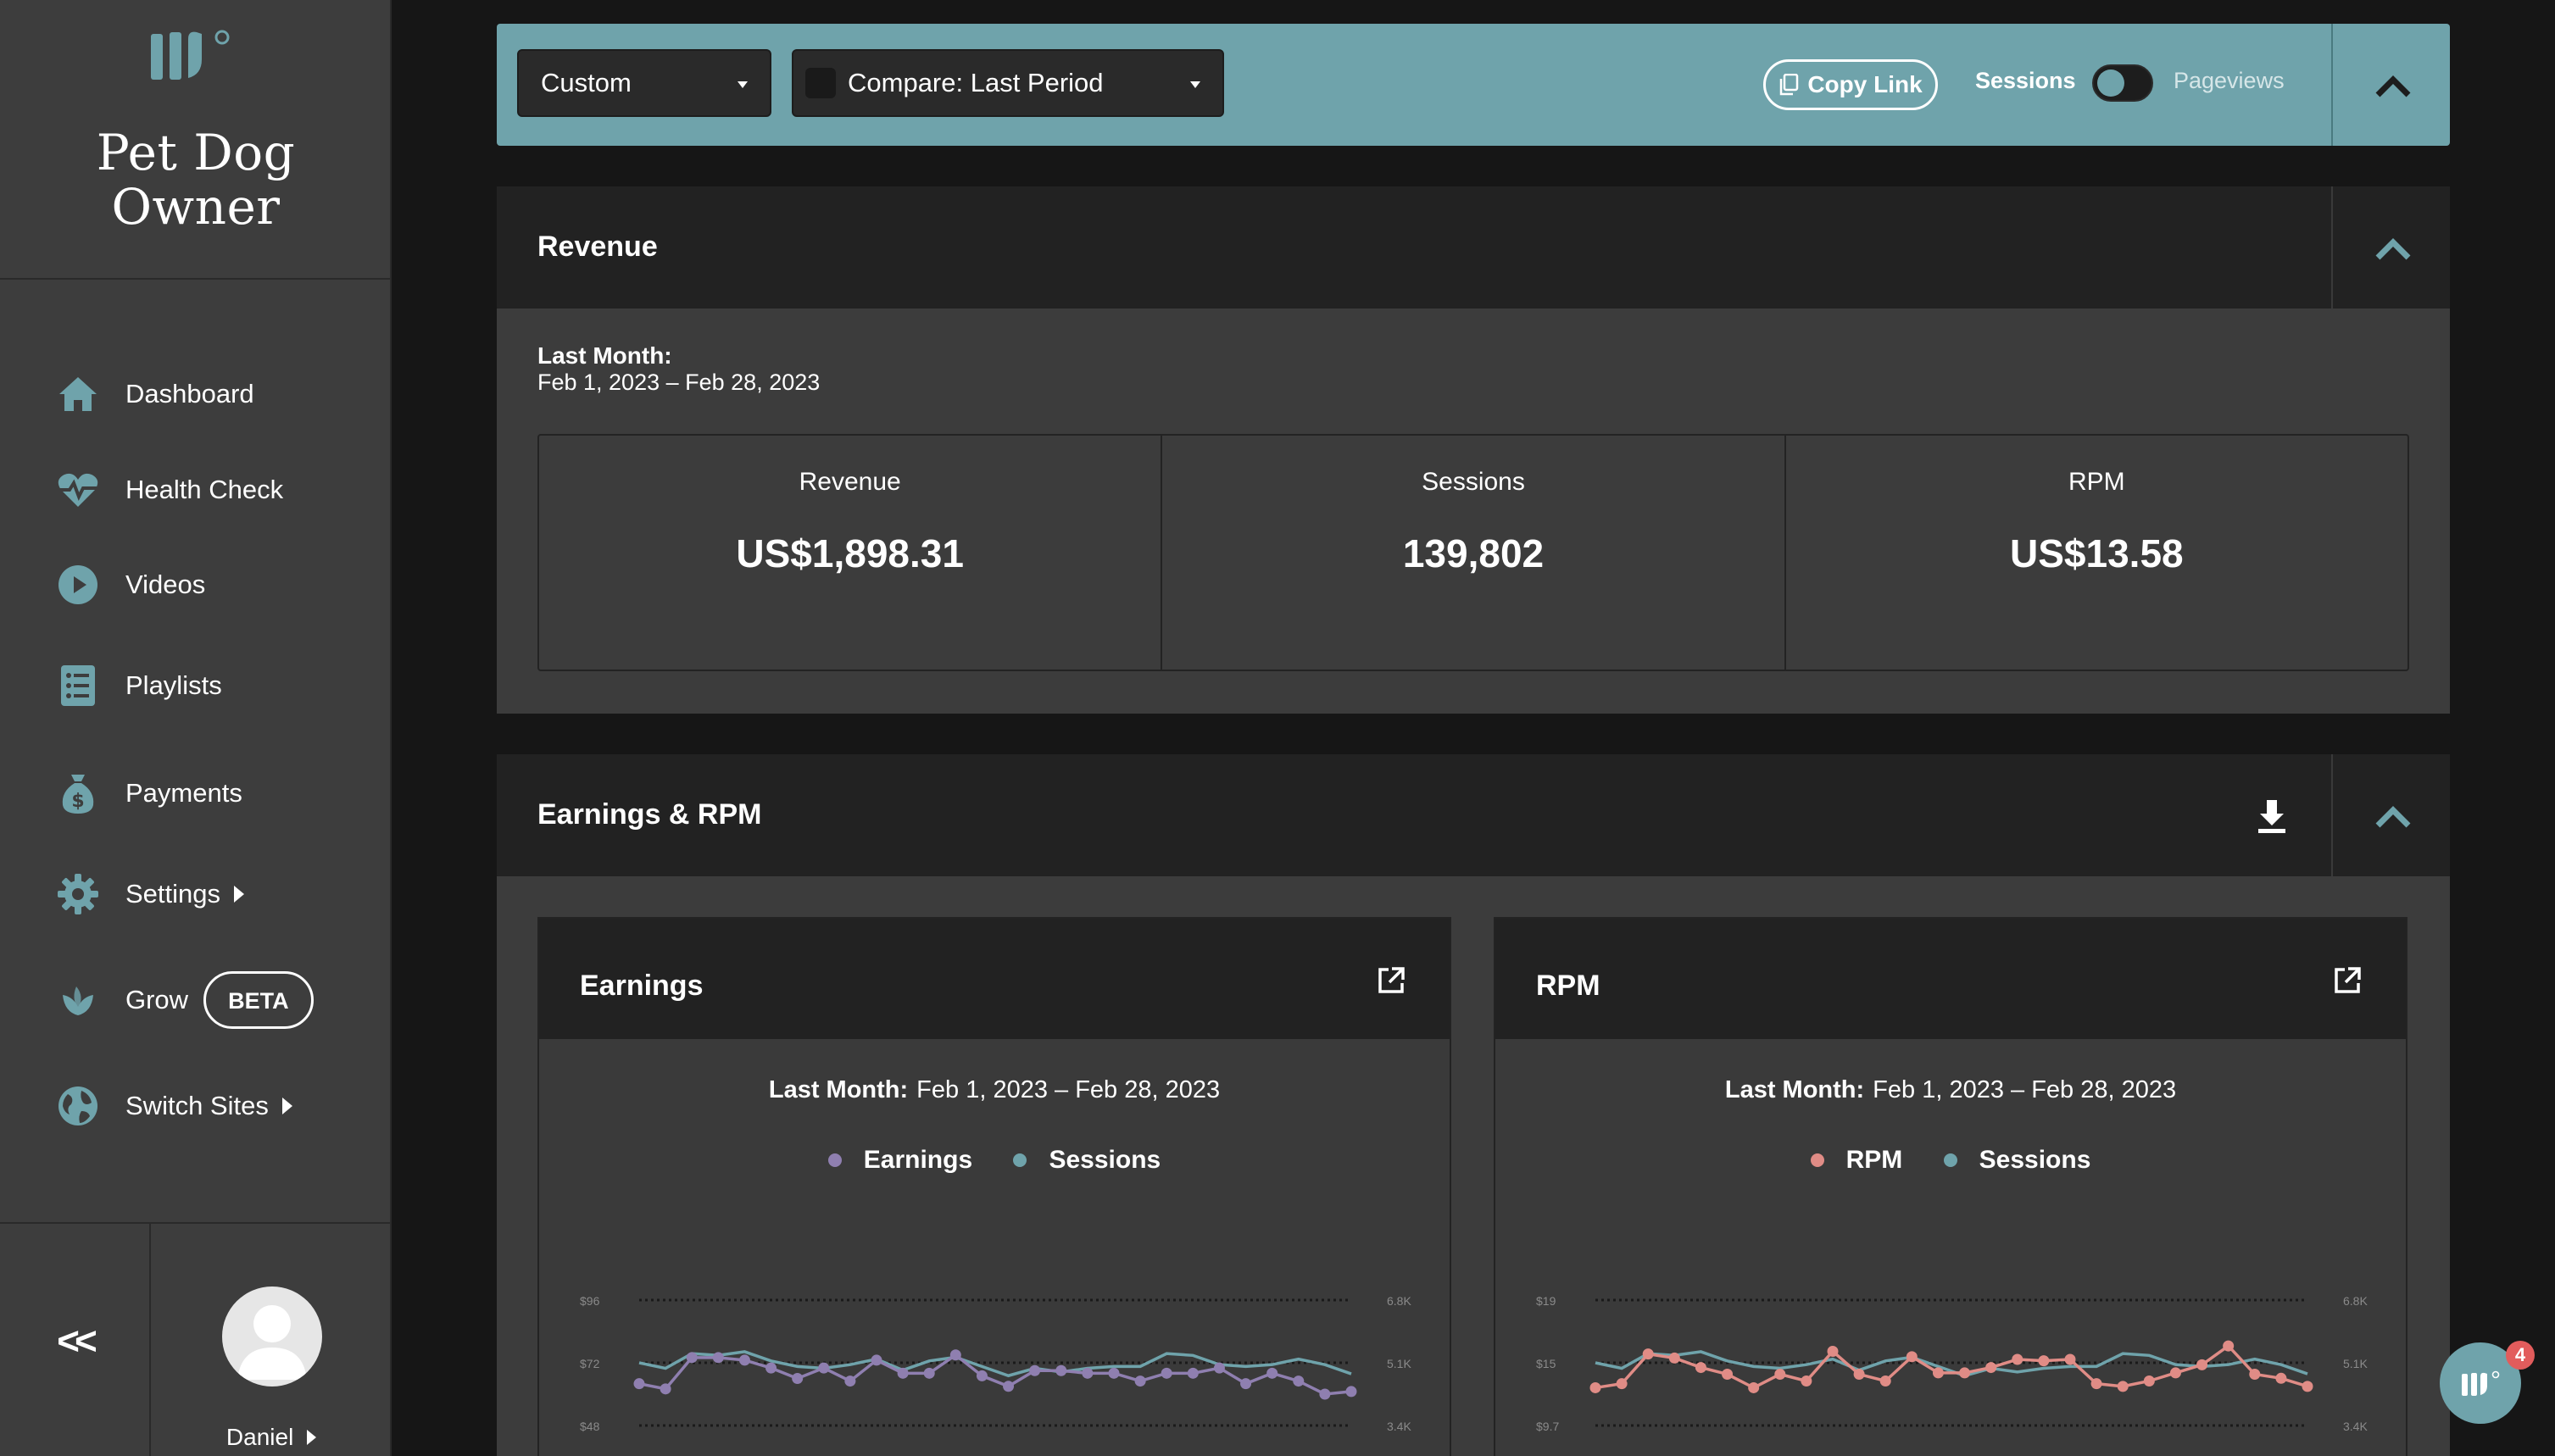 The height and width of the screenshot is (1456, 2555). Describe the element at coordinates (2025, 1089) in the screenshot. I see `chart-period-range: Feb 1, 2023 – Feb 28, 2023` at that location.